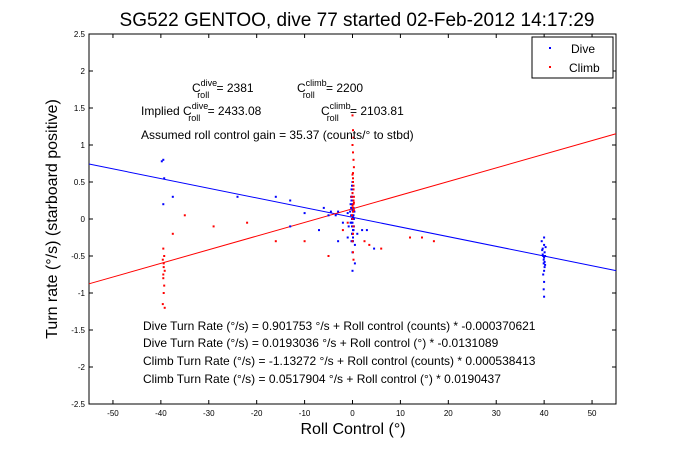 Image resolution: width=681 pixels, height=454 pixels. What do you see at coordinates (400, 413) in the screenshot?
I see `x-tick-label: 10` at bounding box center [400, 413].